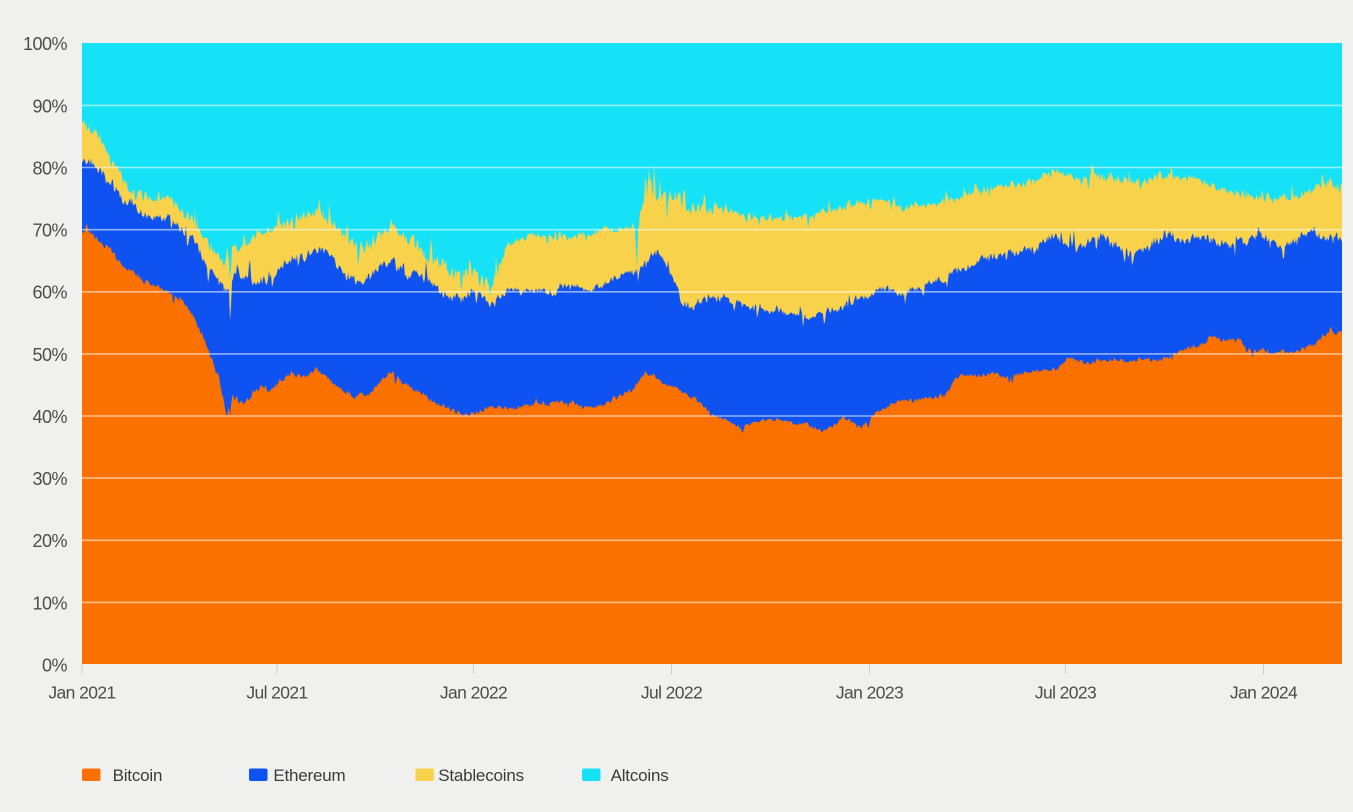 The image size is (1353, 812). What do you see at coordinates (309, 775) in the screenshot?
I see `svg-text: Ethereum` at bounding box center [309, 775].